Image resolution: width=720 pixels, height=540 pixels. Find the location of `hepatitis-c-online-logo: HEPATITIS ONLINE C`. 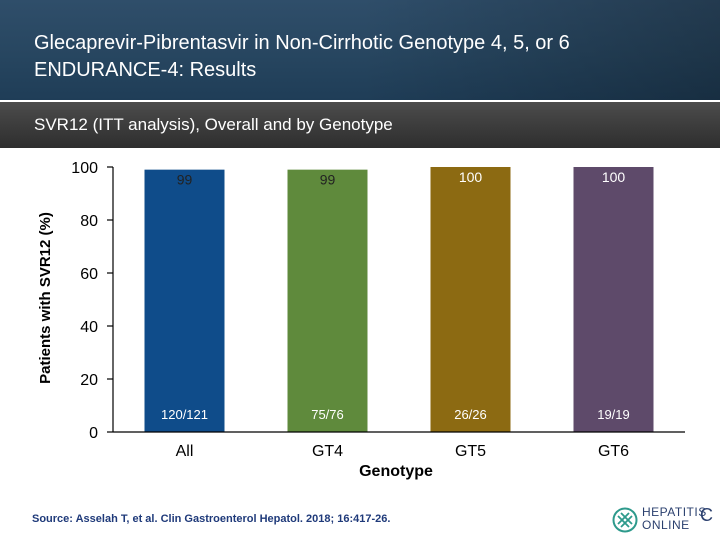

hepatitis-c-online-logo: HEPATITIS ONLINE C is located at coordinates (665, 521).